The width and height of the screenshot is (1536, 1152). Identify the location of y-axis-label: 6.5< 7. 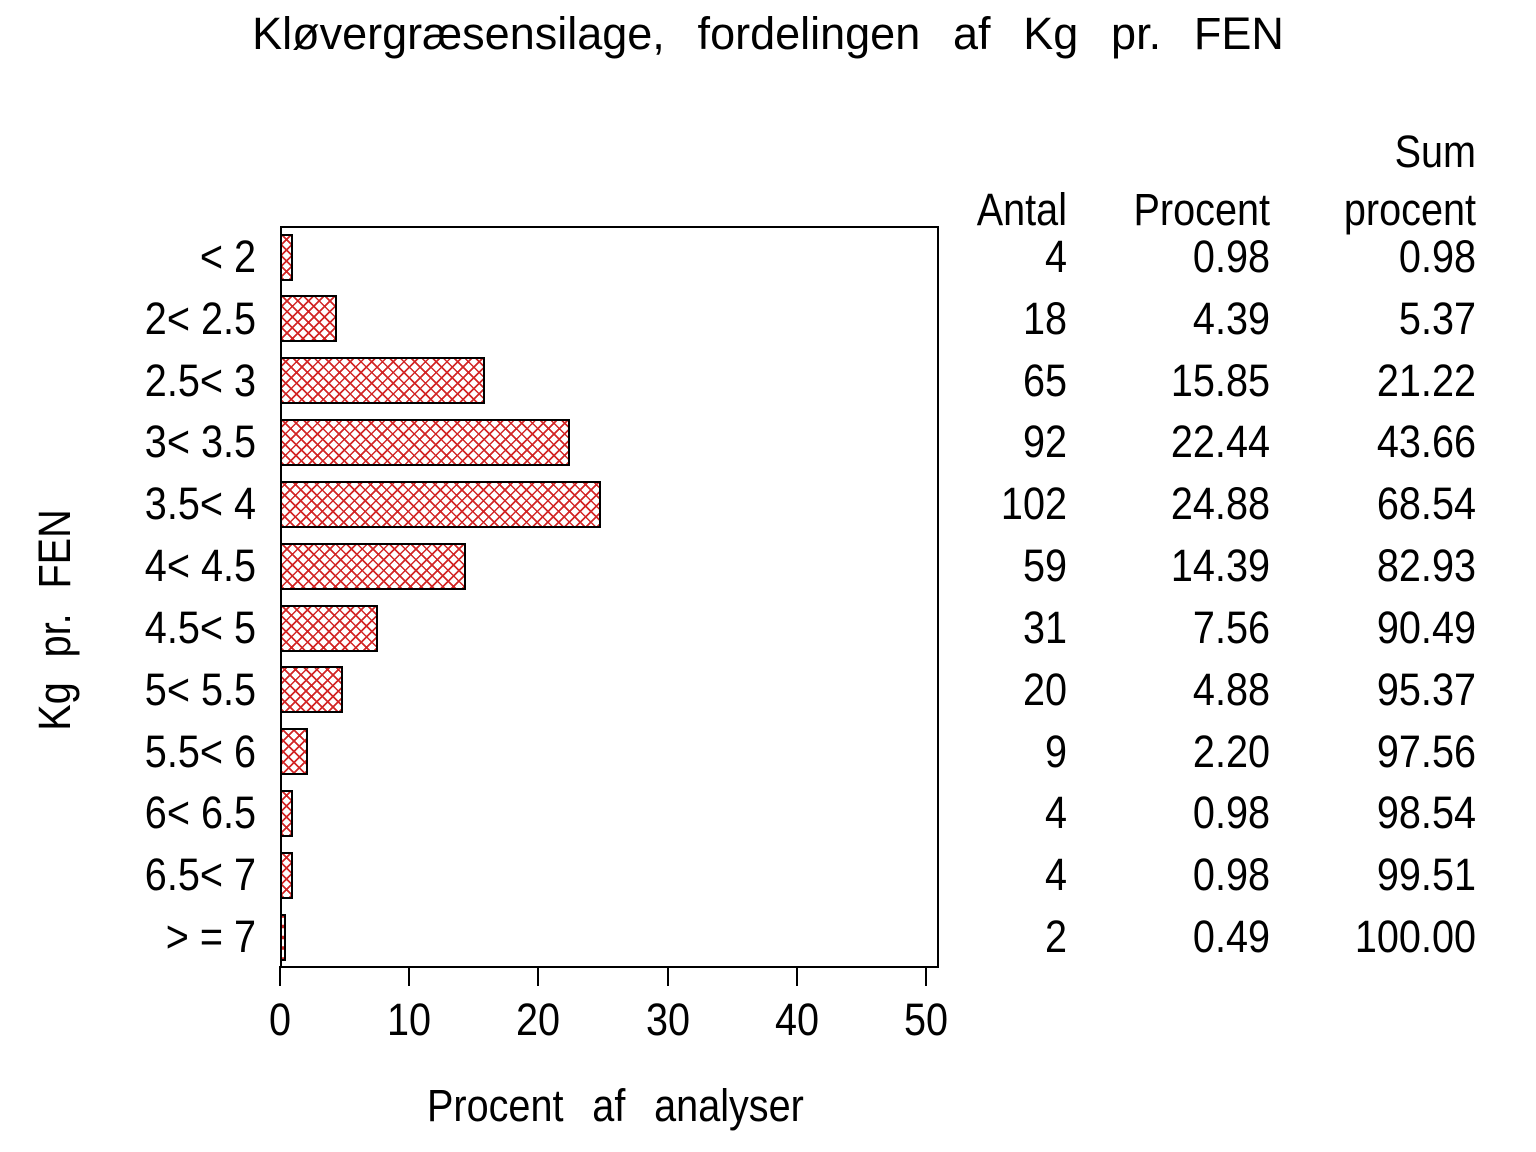
(200, 875).